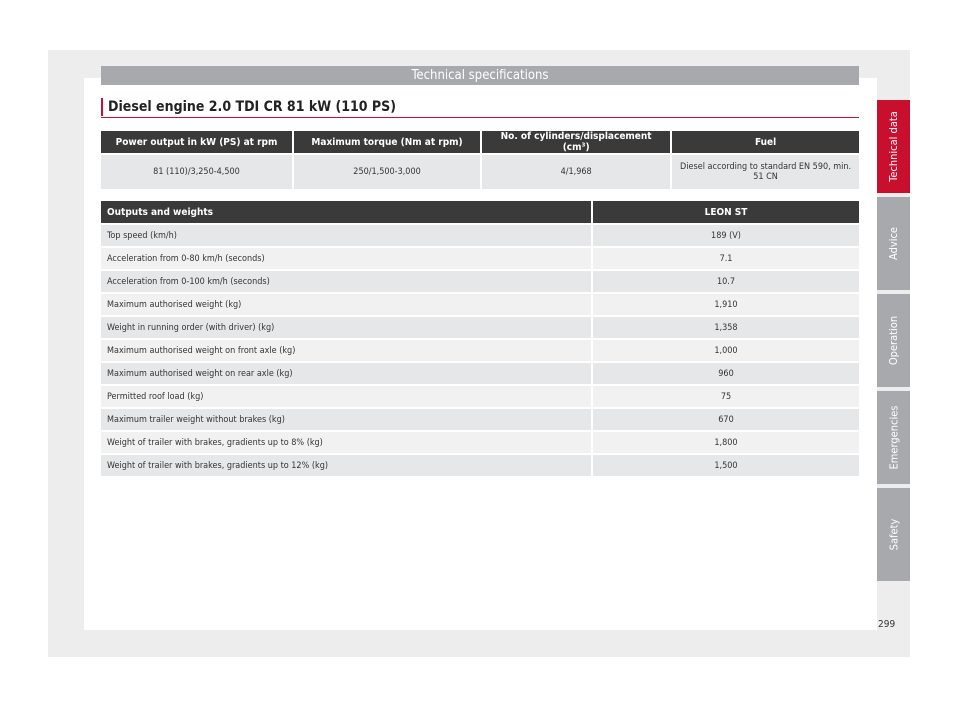 The height and width of the screenshot is (708, 960). Describe the element at coordinates (726, 465) in the screenshot. I see `row-value: 1,500` at that location.